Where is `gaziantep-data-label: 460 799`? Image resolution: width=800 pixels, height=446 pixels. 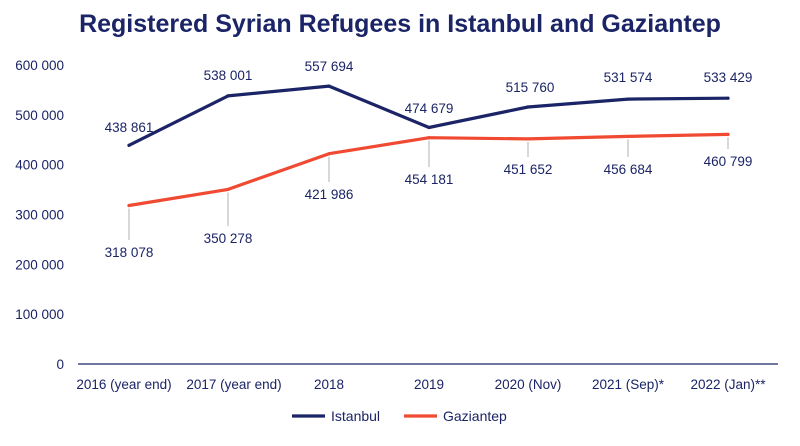
gaziantep-data-label: 460 799 is located at coordinates (728, 161).